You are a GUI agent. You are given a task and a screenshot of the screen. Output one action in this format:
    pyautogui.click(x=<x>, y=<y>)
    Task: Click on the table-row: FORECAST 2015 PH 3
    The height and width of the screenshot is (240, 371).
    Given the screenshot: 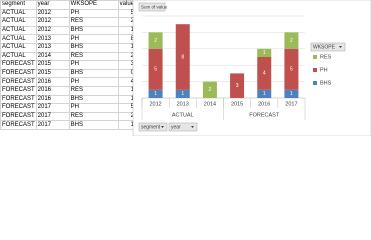 What is the action you would take?
    pyautogui.click(x=68, y=65)
    